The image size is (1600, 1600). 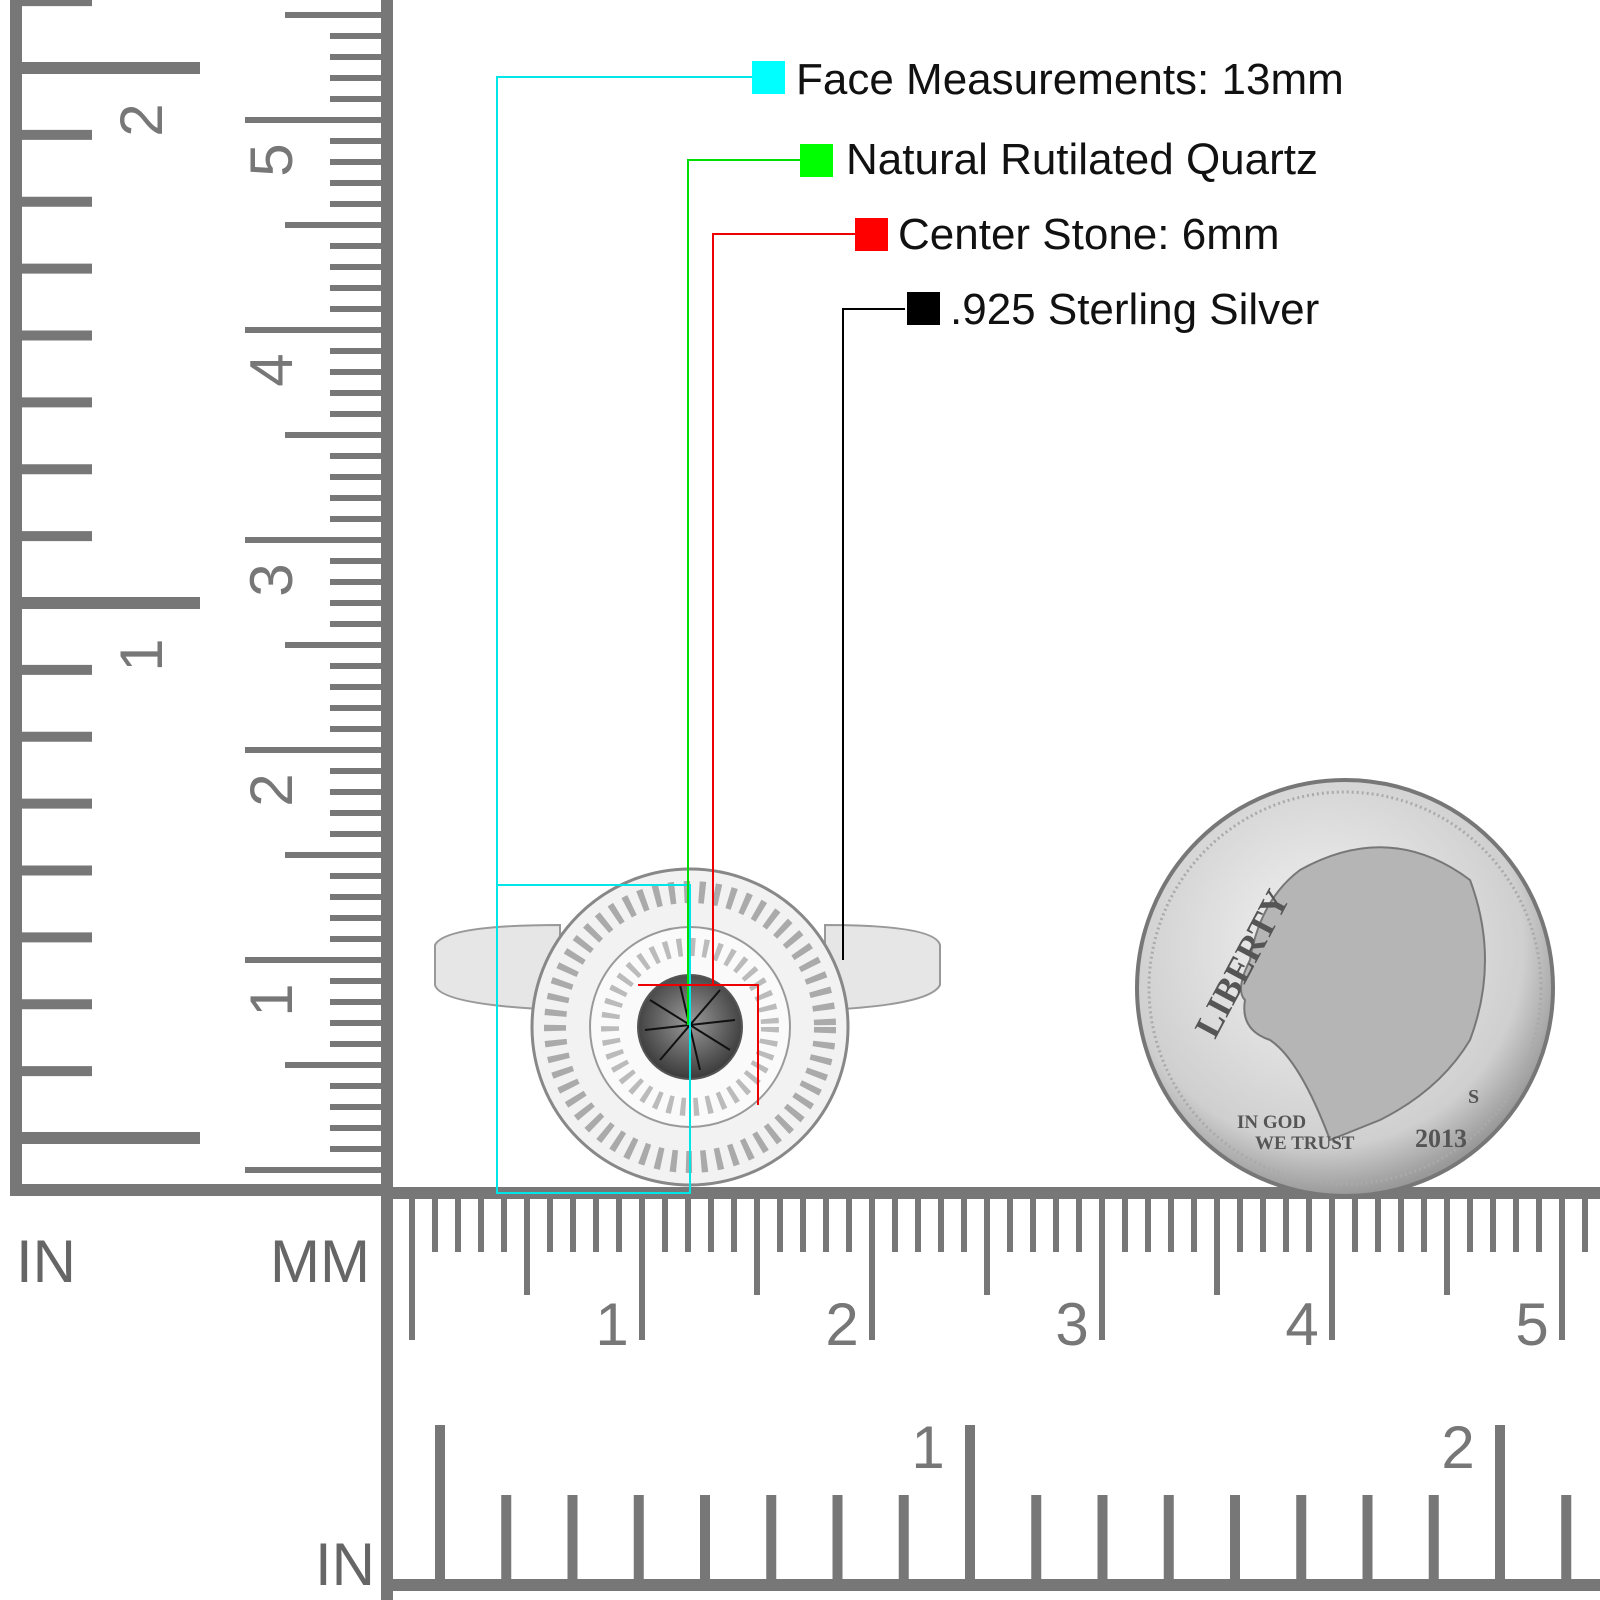 What do you see at coordinates (1070, 79) in the screenshot?
I see `face-measurement-label: Face Measurements: 13mm` at bounding box center [1070, 79].